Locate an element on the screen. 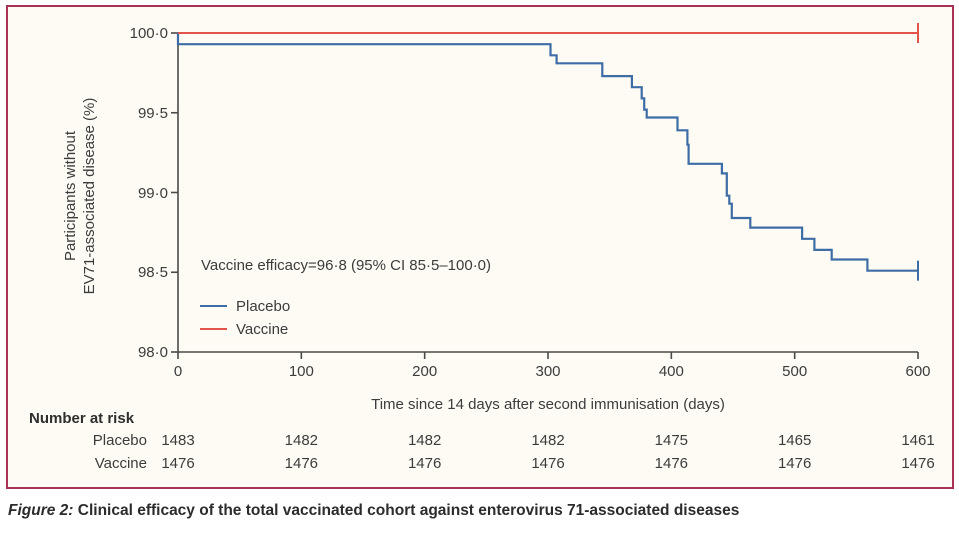 The width and height of the screenshot is (959, 553). x-tick-label: 200 is located at coordinates (425, 371).